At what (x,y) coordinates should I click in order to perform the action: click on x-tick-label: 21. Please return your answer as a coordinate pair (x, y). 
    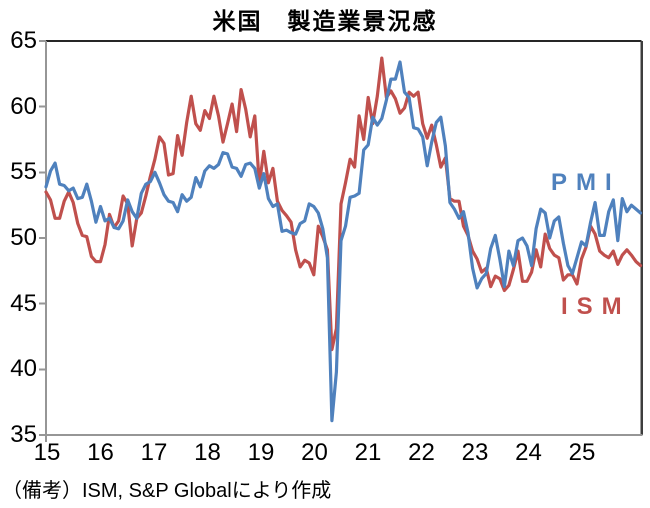
    Looking at the image, I should click on (368, 452).